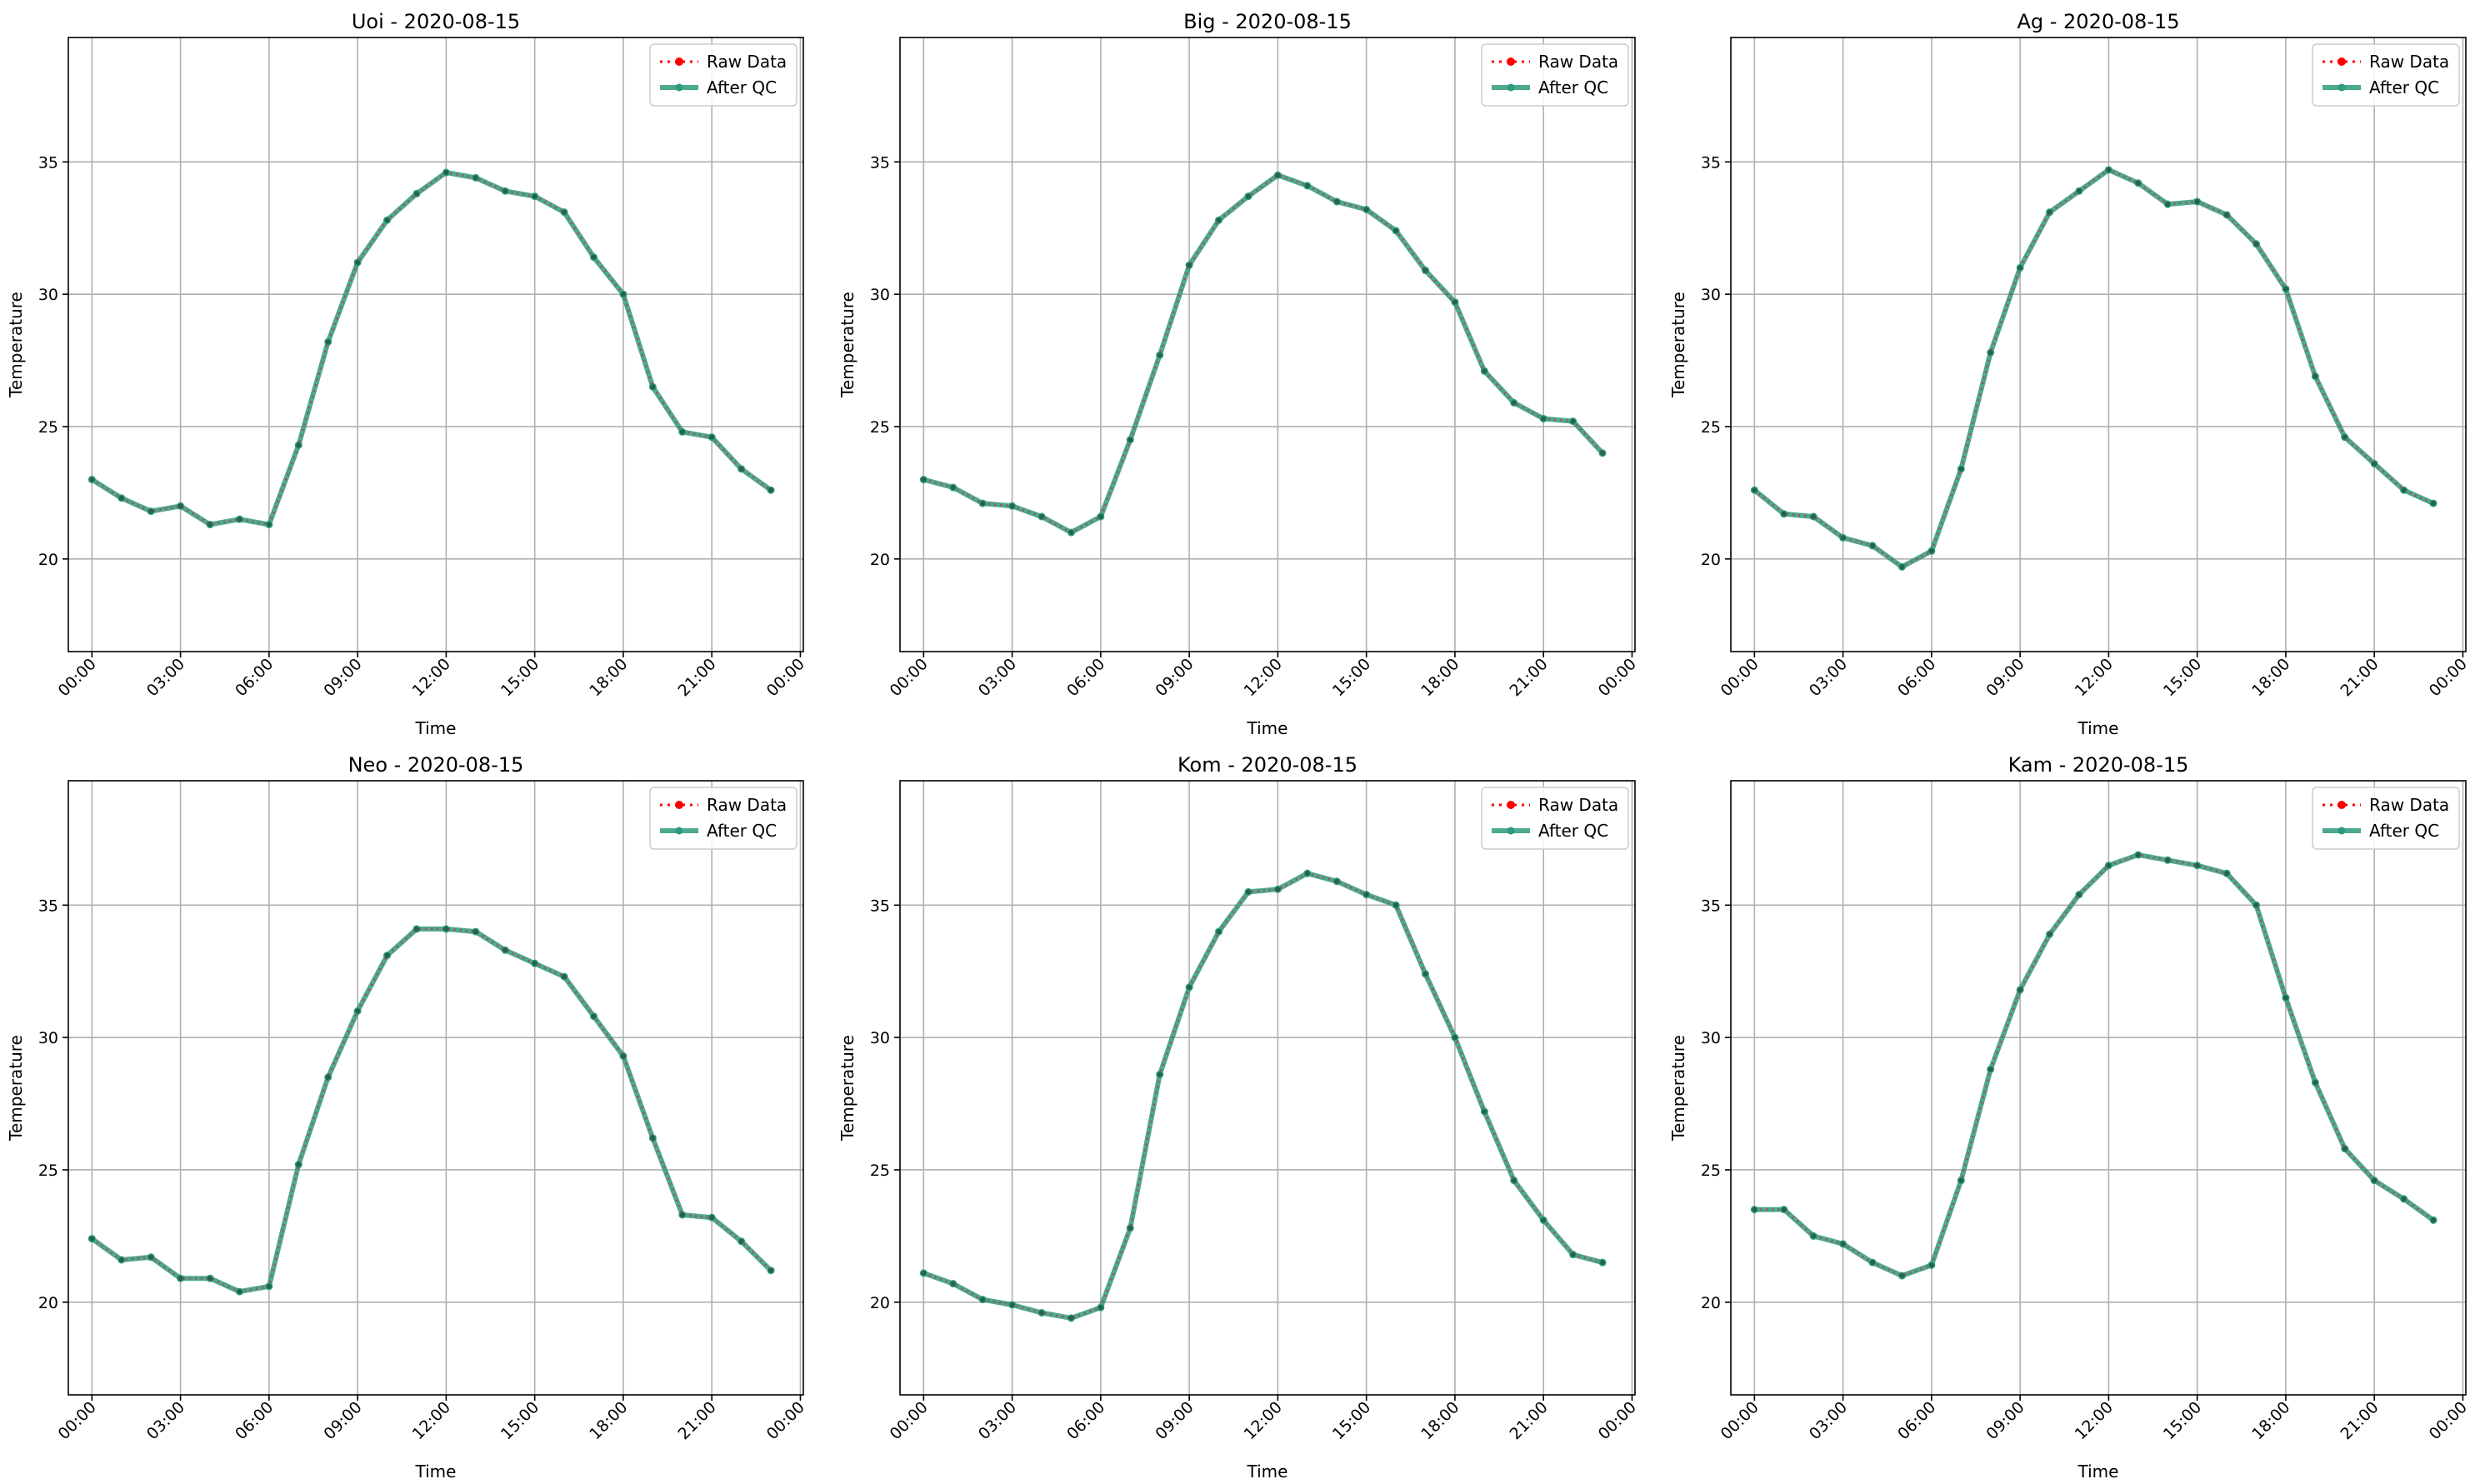 Image resolution: width=2485 pixels, height=1484 pixels. What do you see at coordinates (436, 765) in the screenshot?
I see `chart-title: Neo - 2020-08-15` at bounding box center [436, 765].